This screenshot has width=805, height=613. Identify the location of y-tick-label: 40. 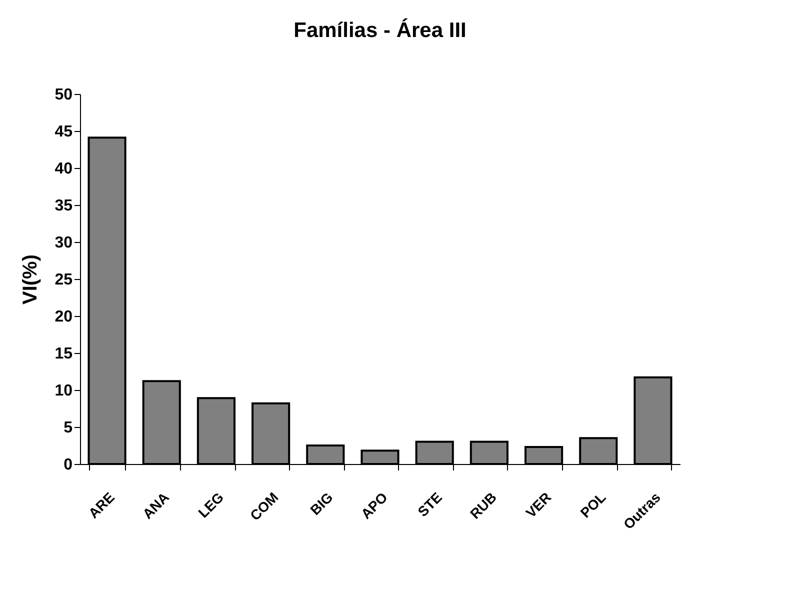
(63, 169).